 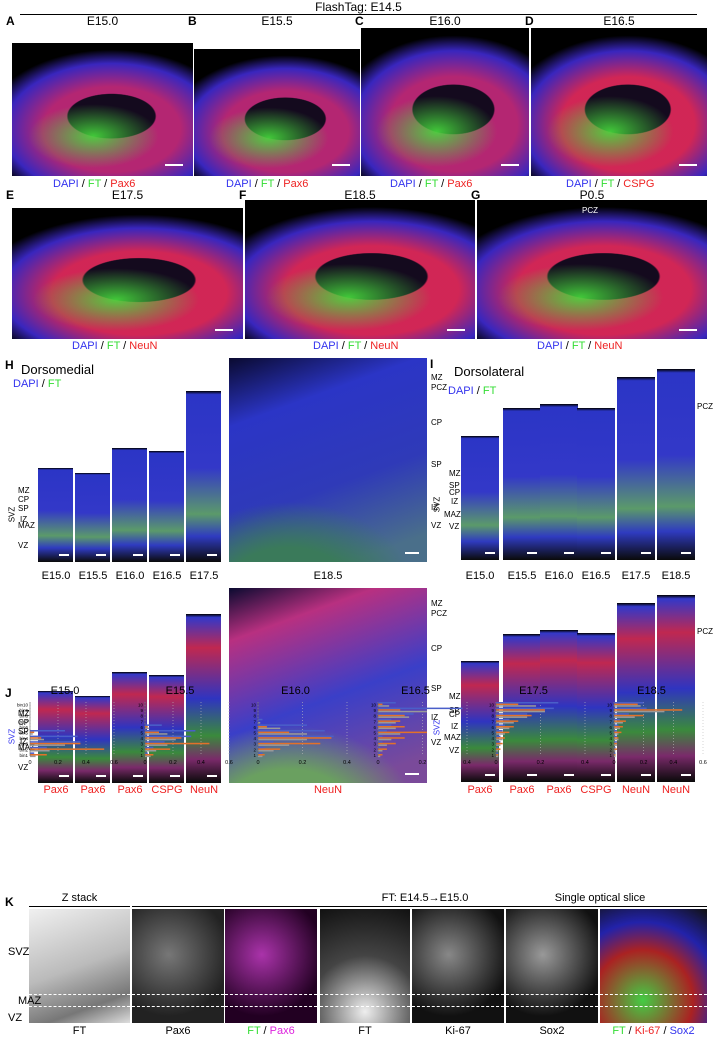 I want to click on k-caption-0: FT, so click(x=79, y=1031).